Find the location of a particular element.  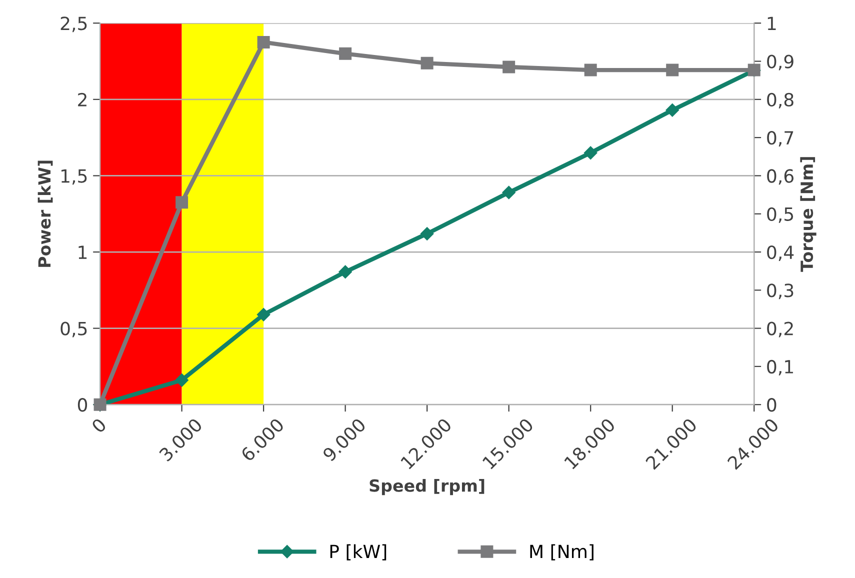

y2-tick-label: 0,8 is located at coordinates (780, 100).